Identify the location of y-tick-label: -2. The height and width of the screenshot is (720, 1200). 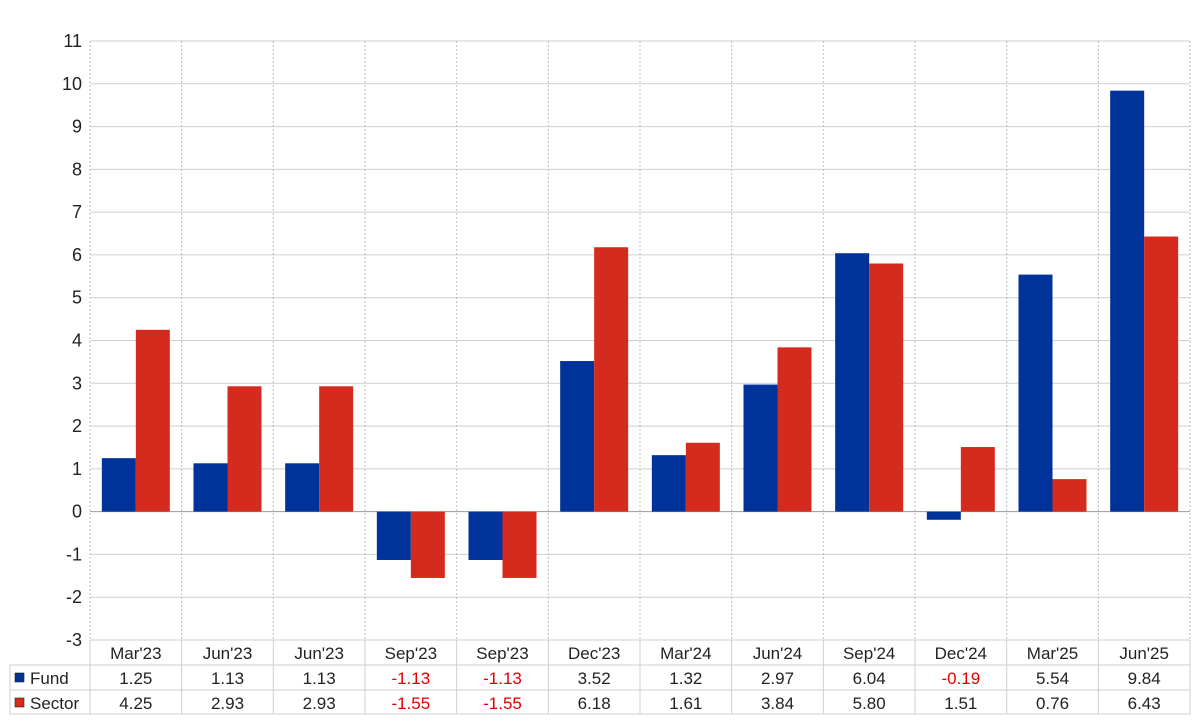
(74, 597).